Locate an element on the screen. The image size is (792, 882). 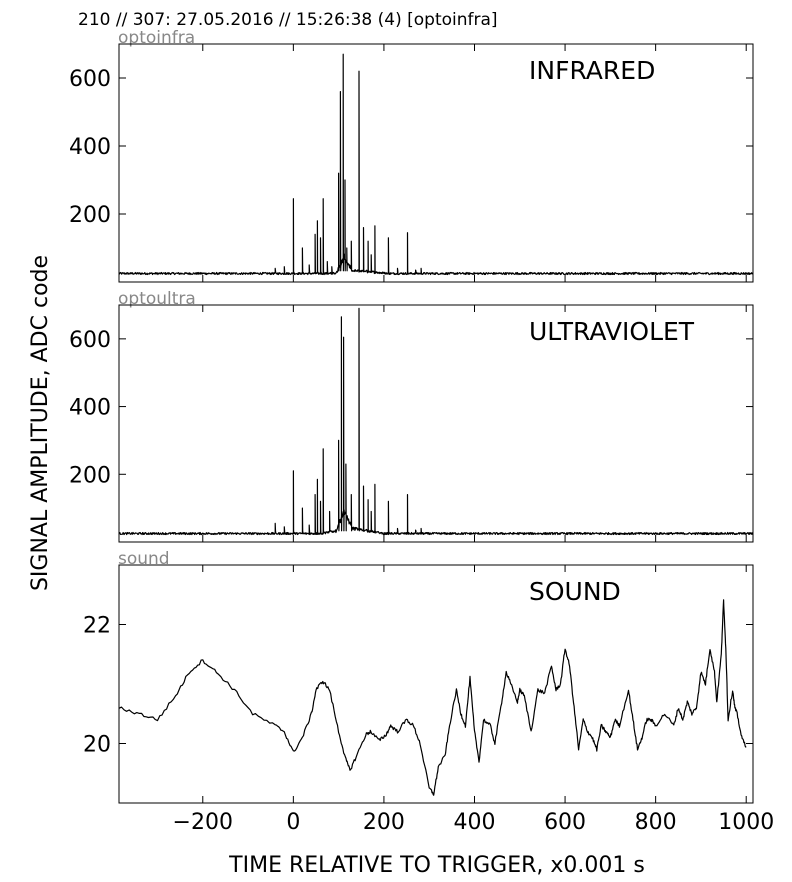
y-axis-label: SIGNAL AMPLITUDE, ADC code is located at coordinates (40, 423).